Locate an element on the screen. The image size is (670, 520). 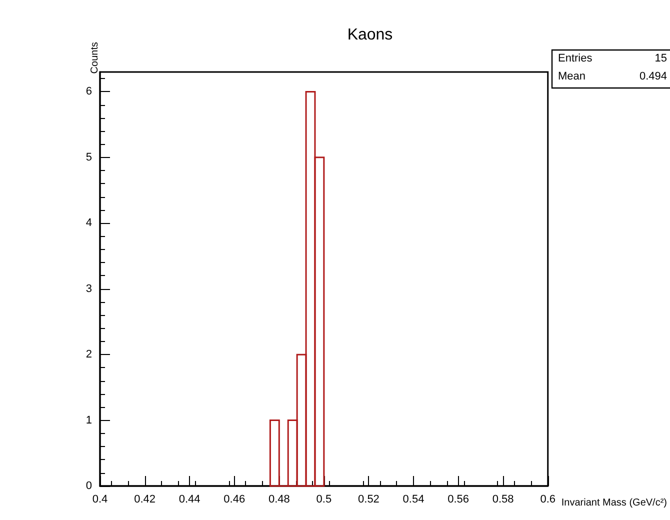
x-tick-label: 0.58 is located at coordinates (503, 500).